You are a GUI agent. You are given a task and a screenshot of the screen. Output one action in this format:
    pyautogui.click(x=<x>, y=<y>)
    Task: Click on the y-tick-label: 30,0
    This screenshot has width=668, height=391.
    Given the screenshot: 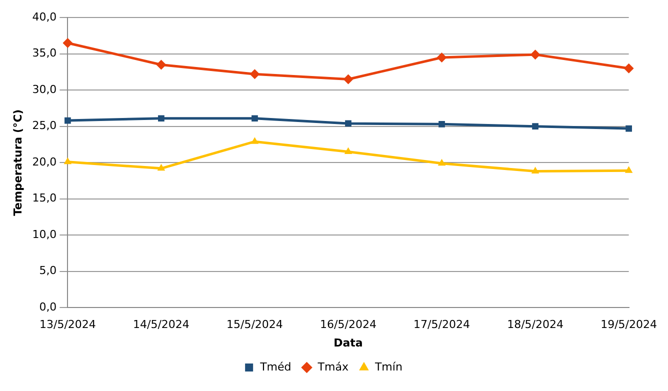 What is the action you would take?
    pyautogui.click(x=44, y=89)
    